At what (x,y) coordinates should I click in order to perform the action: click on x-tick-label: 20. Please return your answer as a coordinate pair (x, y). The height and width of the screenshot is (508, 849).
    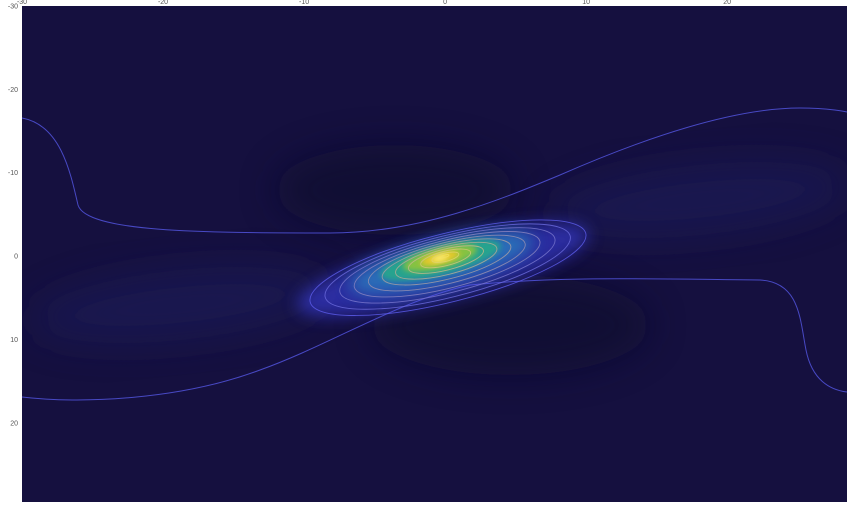
    Looking at the image, I should click on (727, 3).